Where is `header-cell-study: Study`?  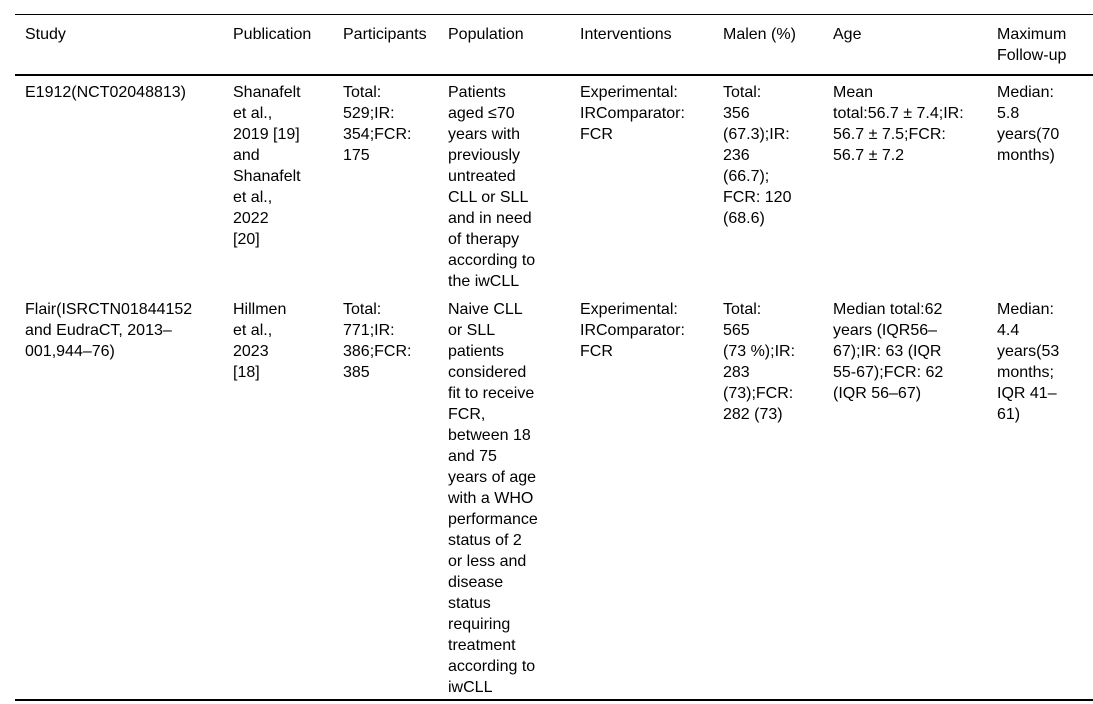
header-cell-study: Study is located at coordinates (124, 45).